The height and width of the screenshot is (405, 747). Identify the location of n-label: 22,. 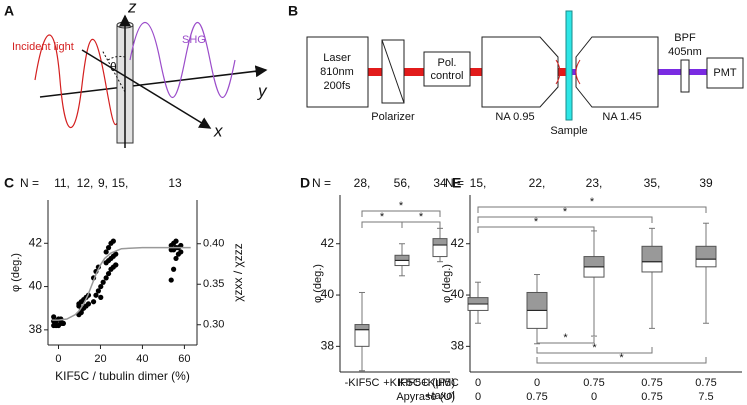
(537, 183).